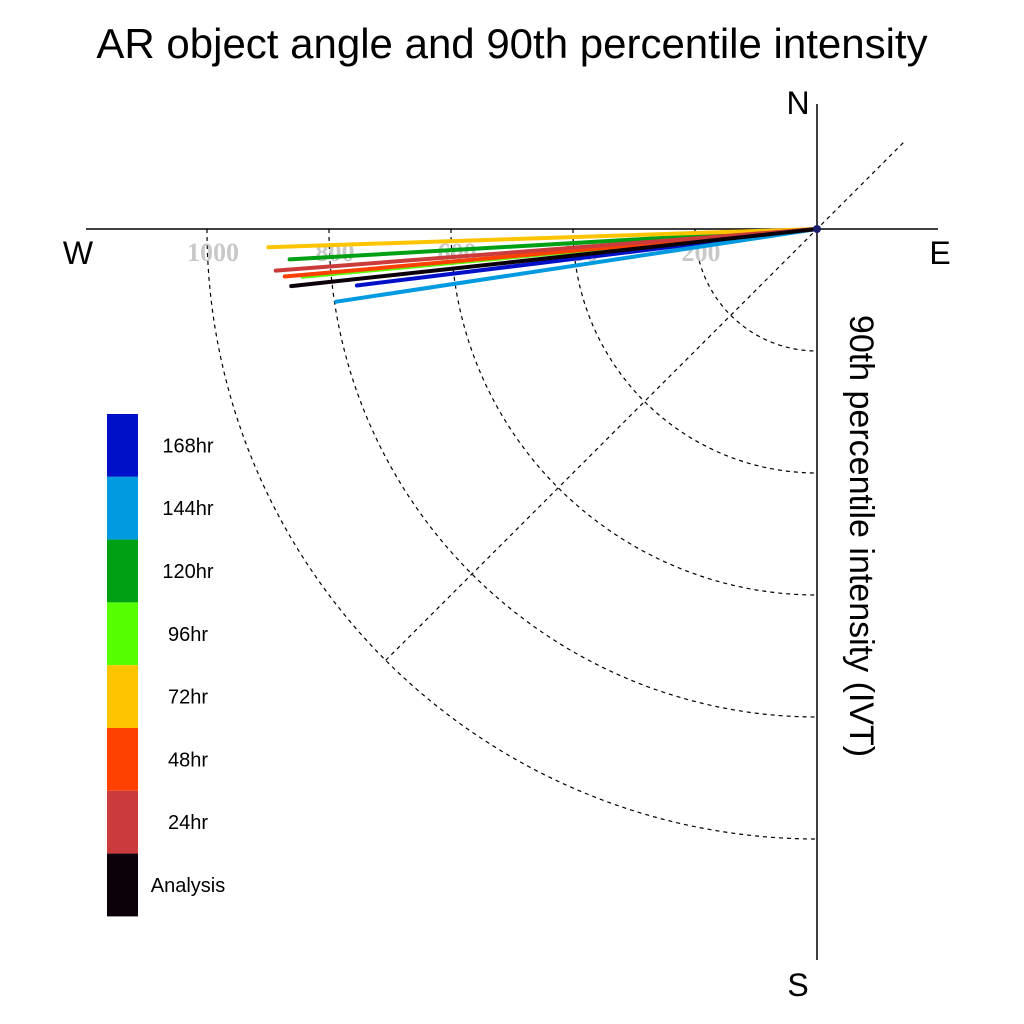  I want to click on compass-east: E, so click(939, 253).